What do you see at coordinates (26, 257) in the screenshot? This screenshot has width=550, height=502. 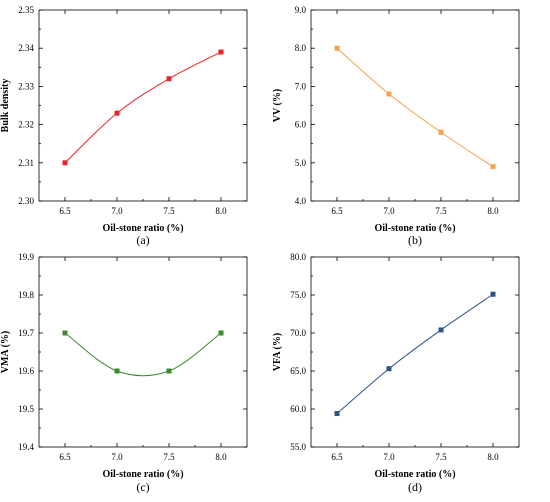 I see `y-tick-label: 19.9` at bounding box center [26, 257].